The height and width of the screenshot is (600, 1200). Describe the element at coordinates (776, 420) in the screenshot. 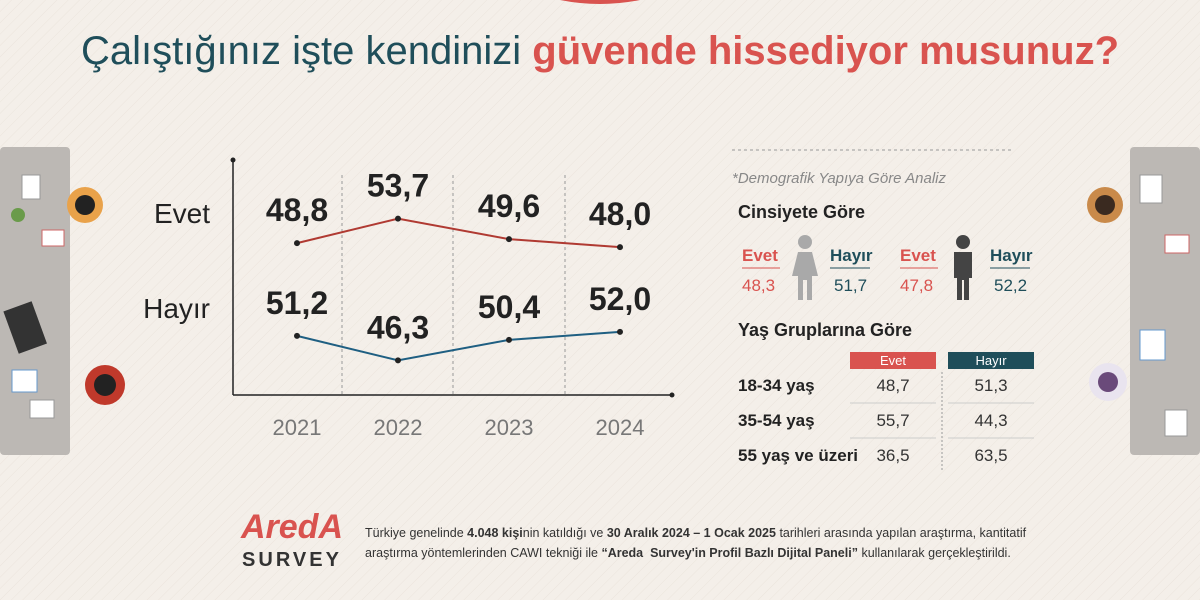

I see `row-label: 35-54 yaş` at that location.